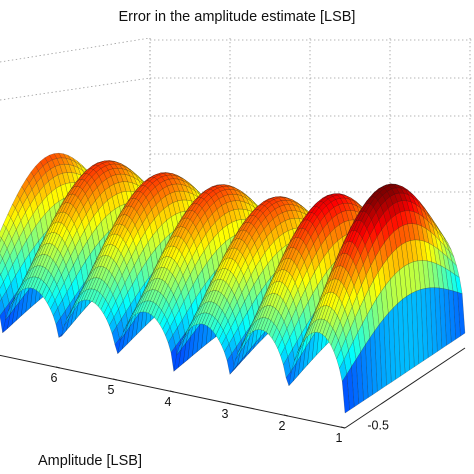 This screenshot has width=474, height=474. Describe the element at coordinates (339, 438) in the screenshot. I see `x-tick-label: 1` at that location.